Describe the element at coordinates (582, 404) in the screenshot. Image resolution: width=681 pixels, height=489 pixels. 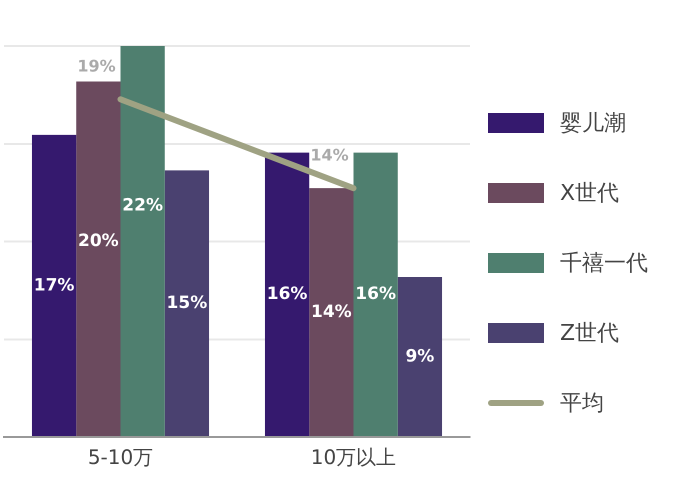
I see `legend-label: 平均` at that location.